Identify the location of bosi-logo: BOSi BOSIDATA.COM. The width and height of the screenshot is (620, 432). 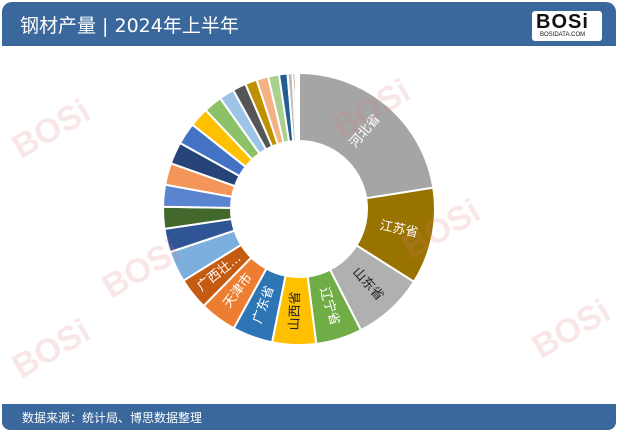
(567, 26).